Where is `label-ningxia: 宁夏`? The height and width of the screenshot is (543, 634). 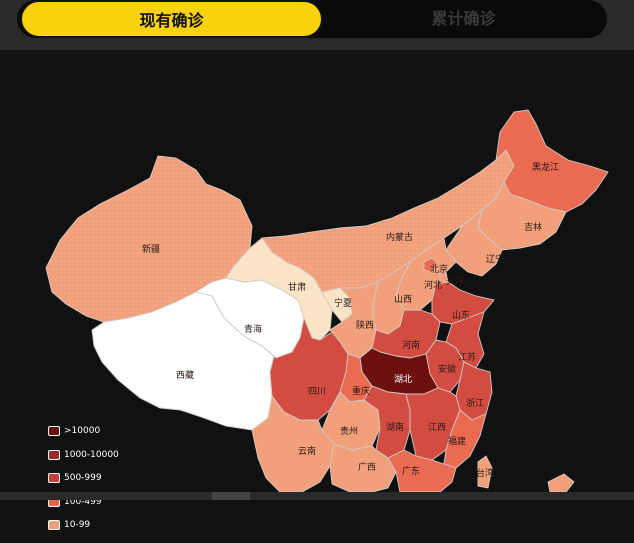
label-ningxia: 宁夏 is located at coordinates (343, 303).